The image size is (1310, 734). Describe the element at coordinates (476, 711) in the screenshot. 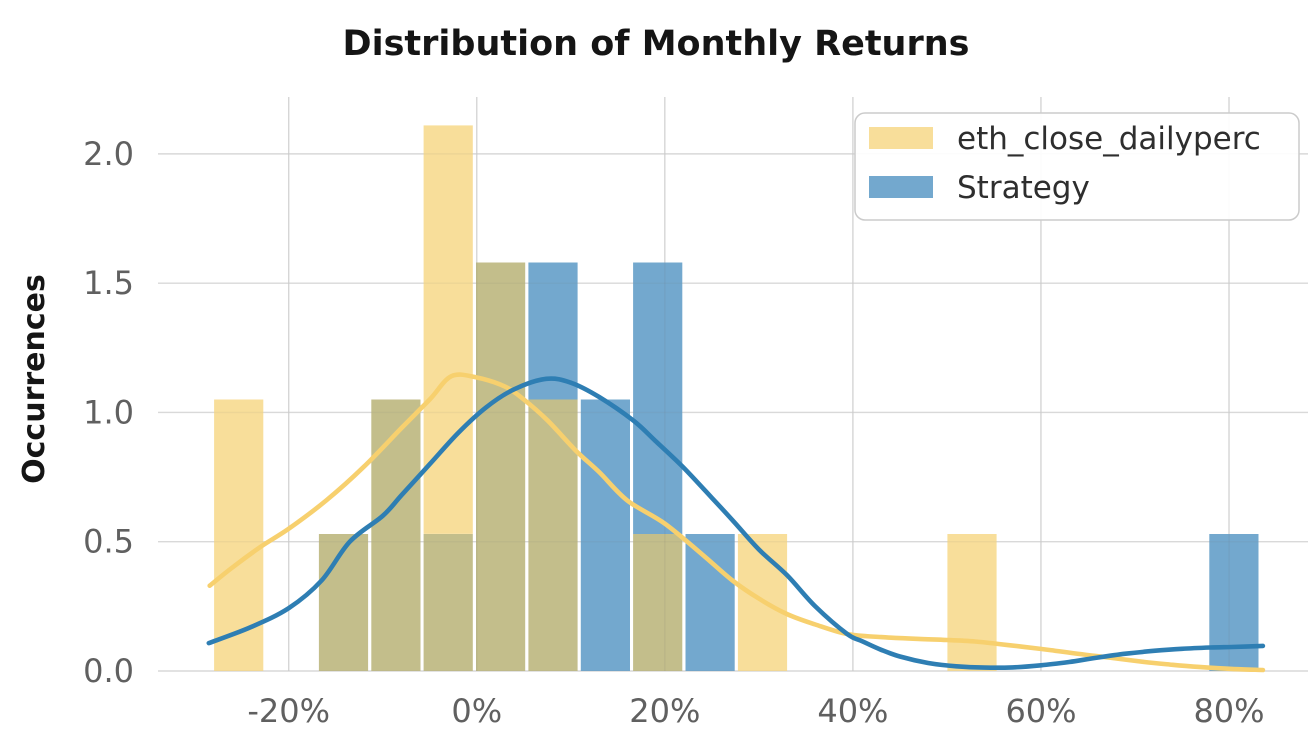

I see `x-tick-label: 0%` at that location.